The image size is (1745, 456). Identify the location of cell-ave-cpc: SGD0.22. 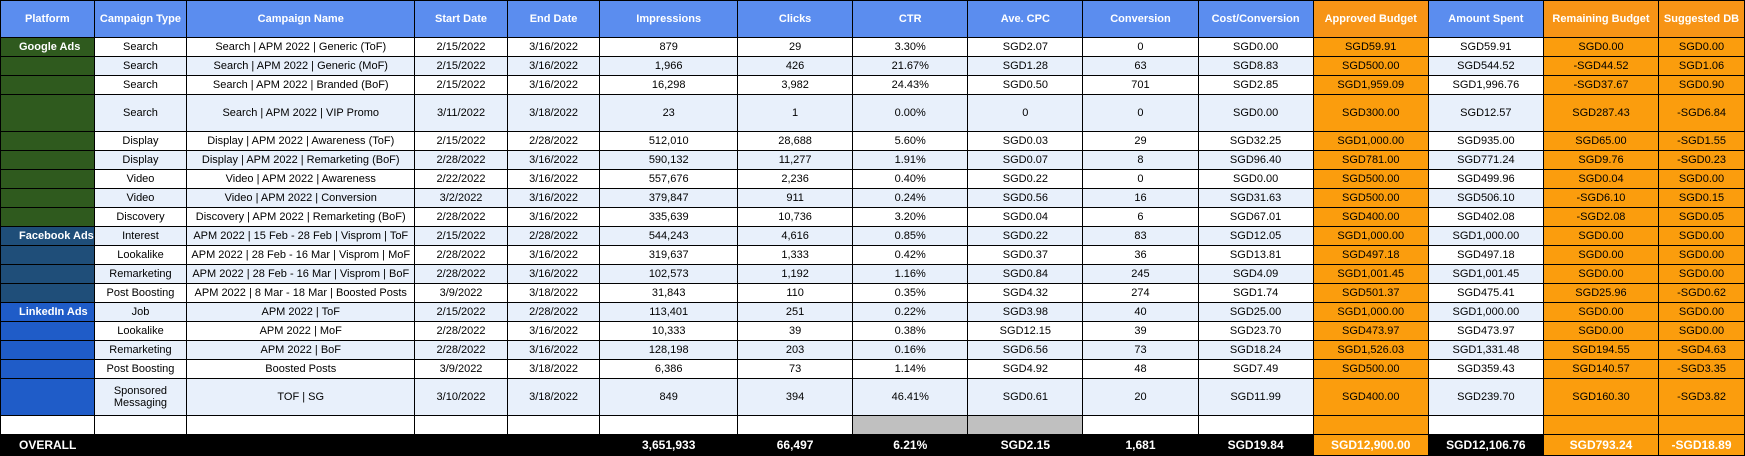
(1025, 236).